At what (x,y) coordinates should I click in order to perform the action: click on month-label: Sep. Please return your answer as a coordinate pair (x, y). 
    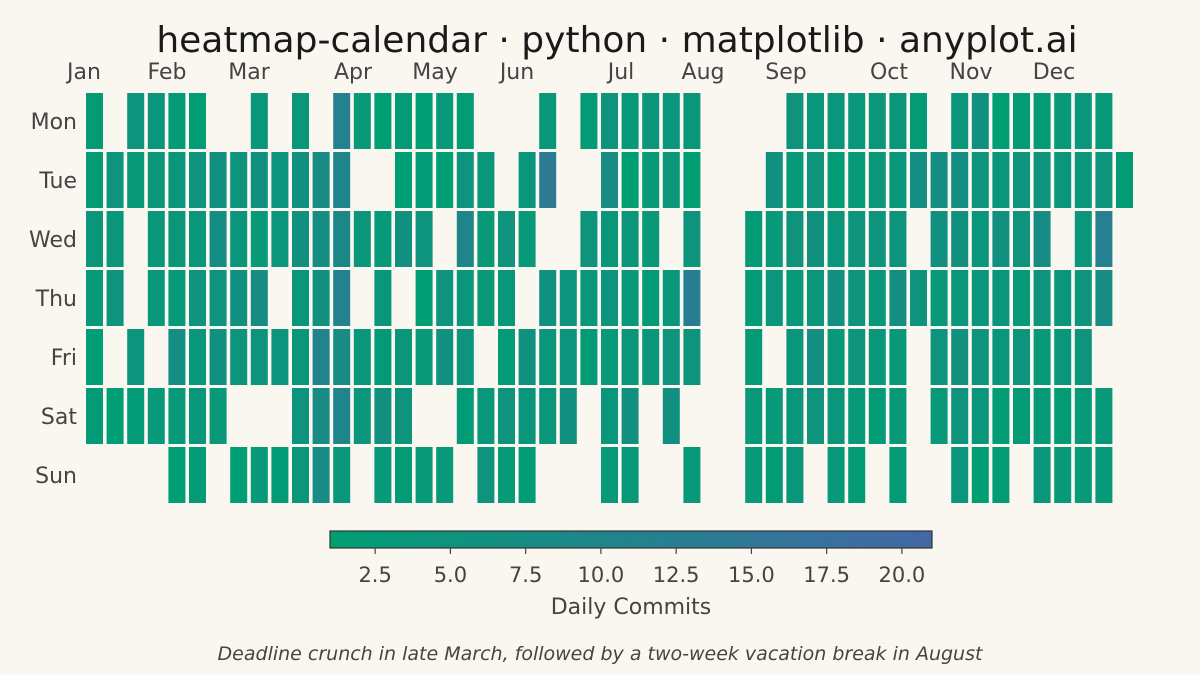
    Looking at the image, I should click on (785, 72).